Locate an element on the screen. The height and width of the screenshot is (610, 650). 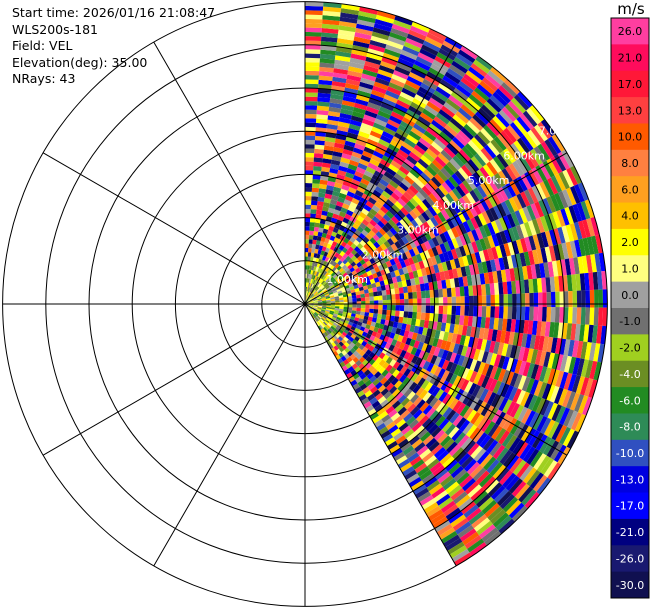
colorbar-tick-0: 26.0 is located at coordinates (630, 31).